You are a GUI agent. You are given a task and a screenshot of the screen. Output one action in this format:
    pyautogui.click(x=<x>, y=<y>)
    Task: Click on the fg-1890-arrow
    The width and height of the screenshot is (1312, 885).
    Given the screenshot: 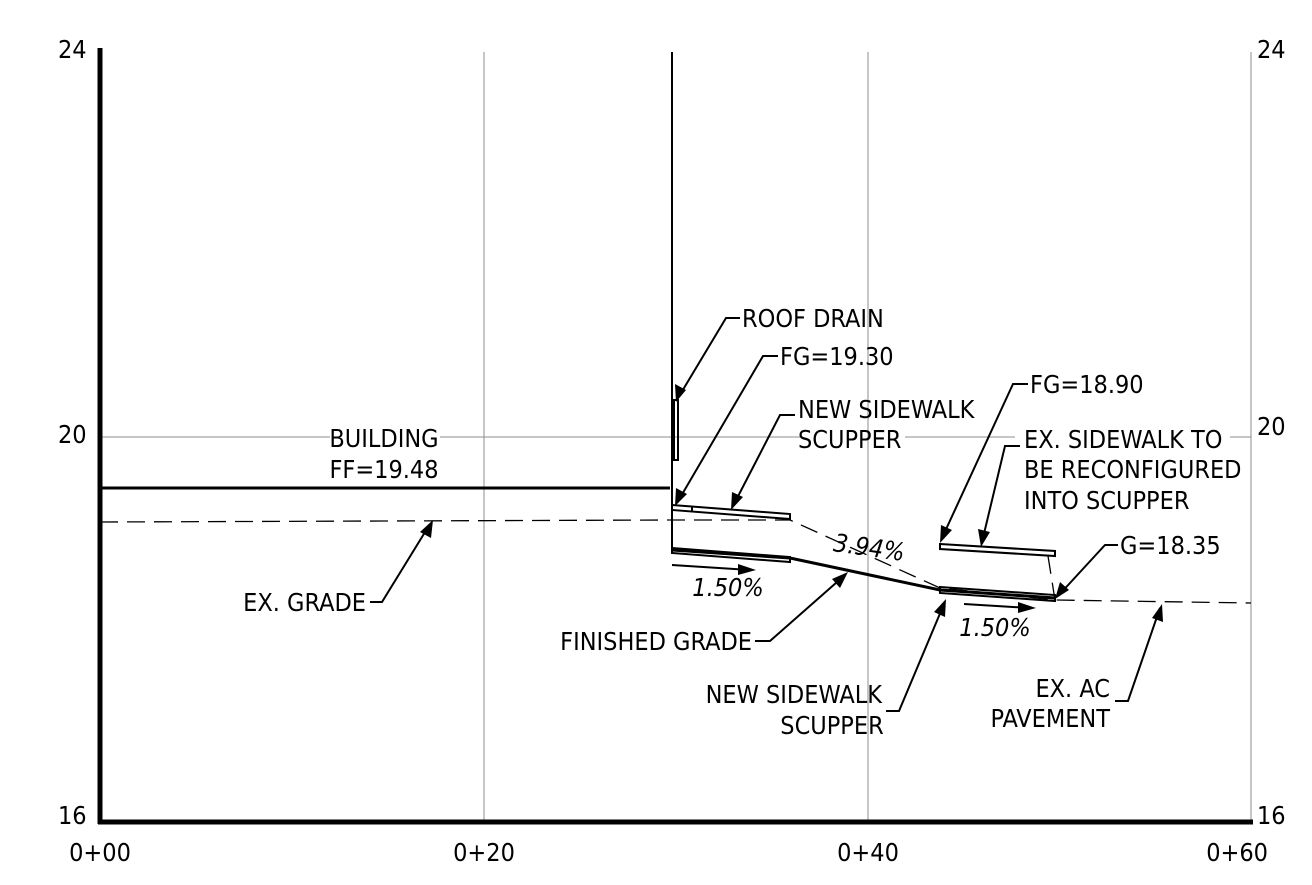 What is the action you would take?
    pyautogui.click(x=946, y=534)
    